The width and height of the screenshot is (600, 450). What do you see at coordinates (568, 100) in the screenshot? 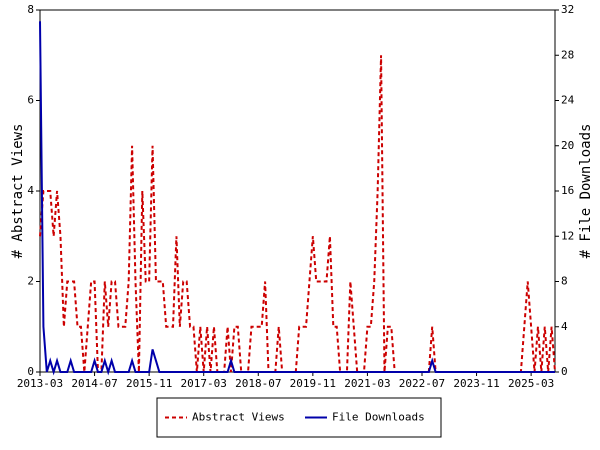
I see `y2-tick-label: 24` at bounding box center [568, 100].